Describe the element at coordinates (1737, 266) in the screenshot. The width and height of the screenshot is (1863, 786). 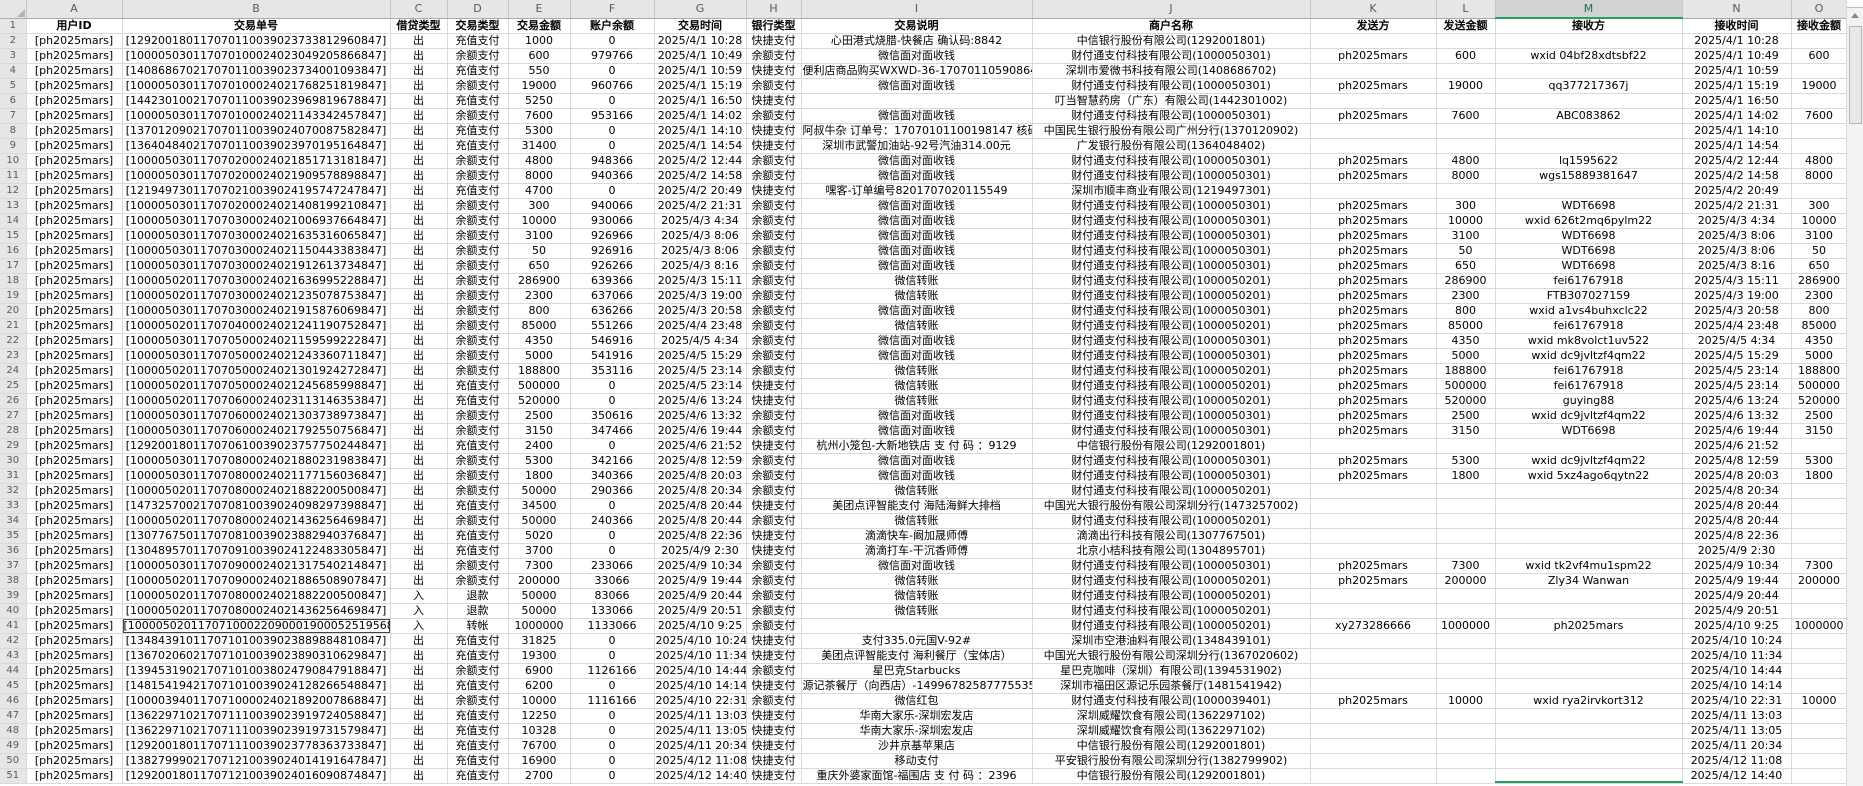
I see `cell-N17: 2025/4/3 8:16` at that location.